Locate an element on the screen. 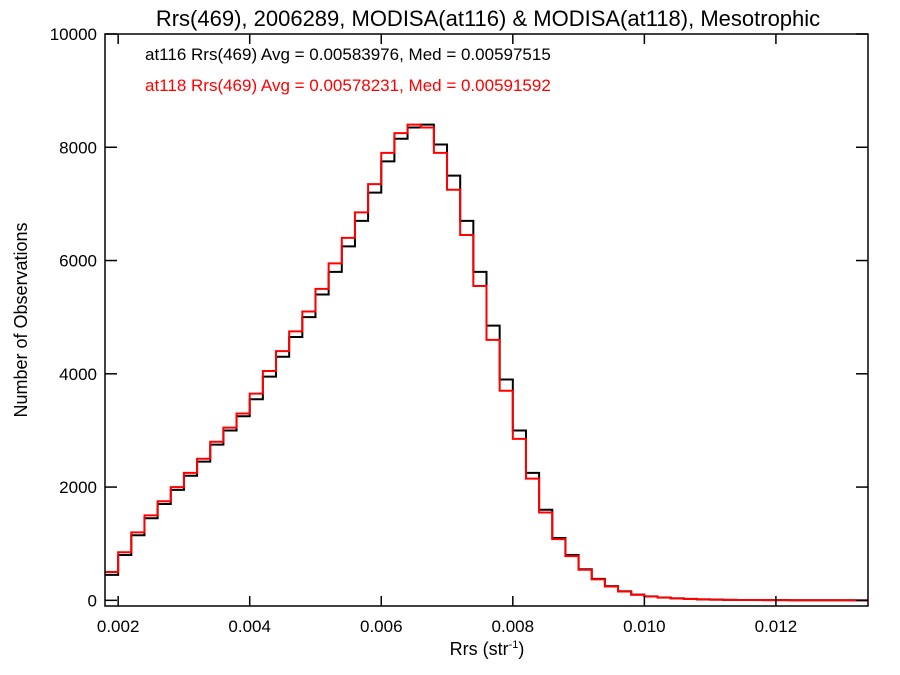  x-axis-label-end: ) is located at coordinates (521, 649).